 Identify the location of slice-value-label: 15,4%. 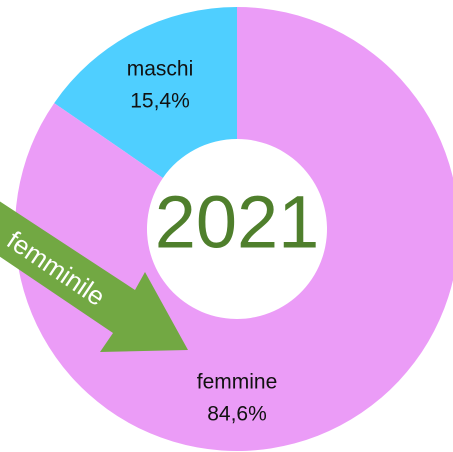
(160, 101).